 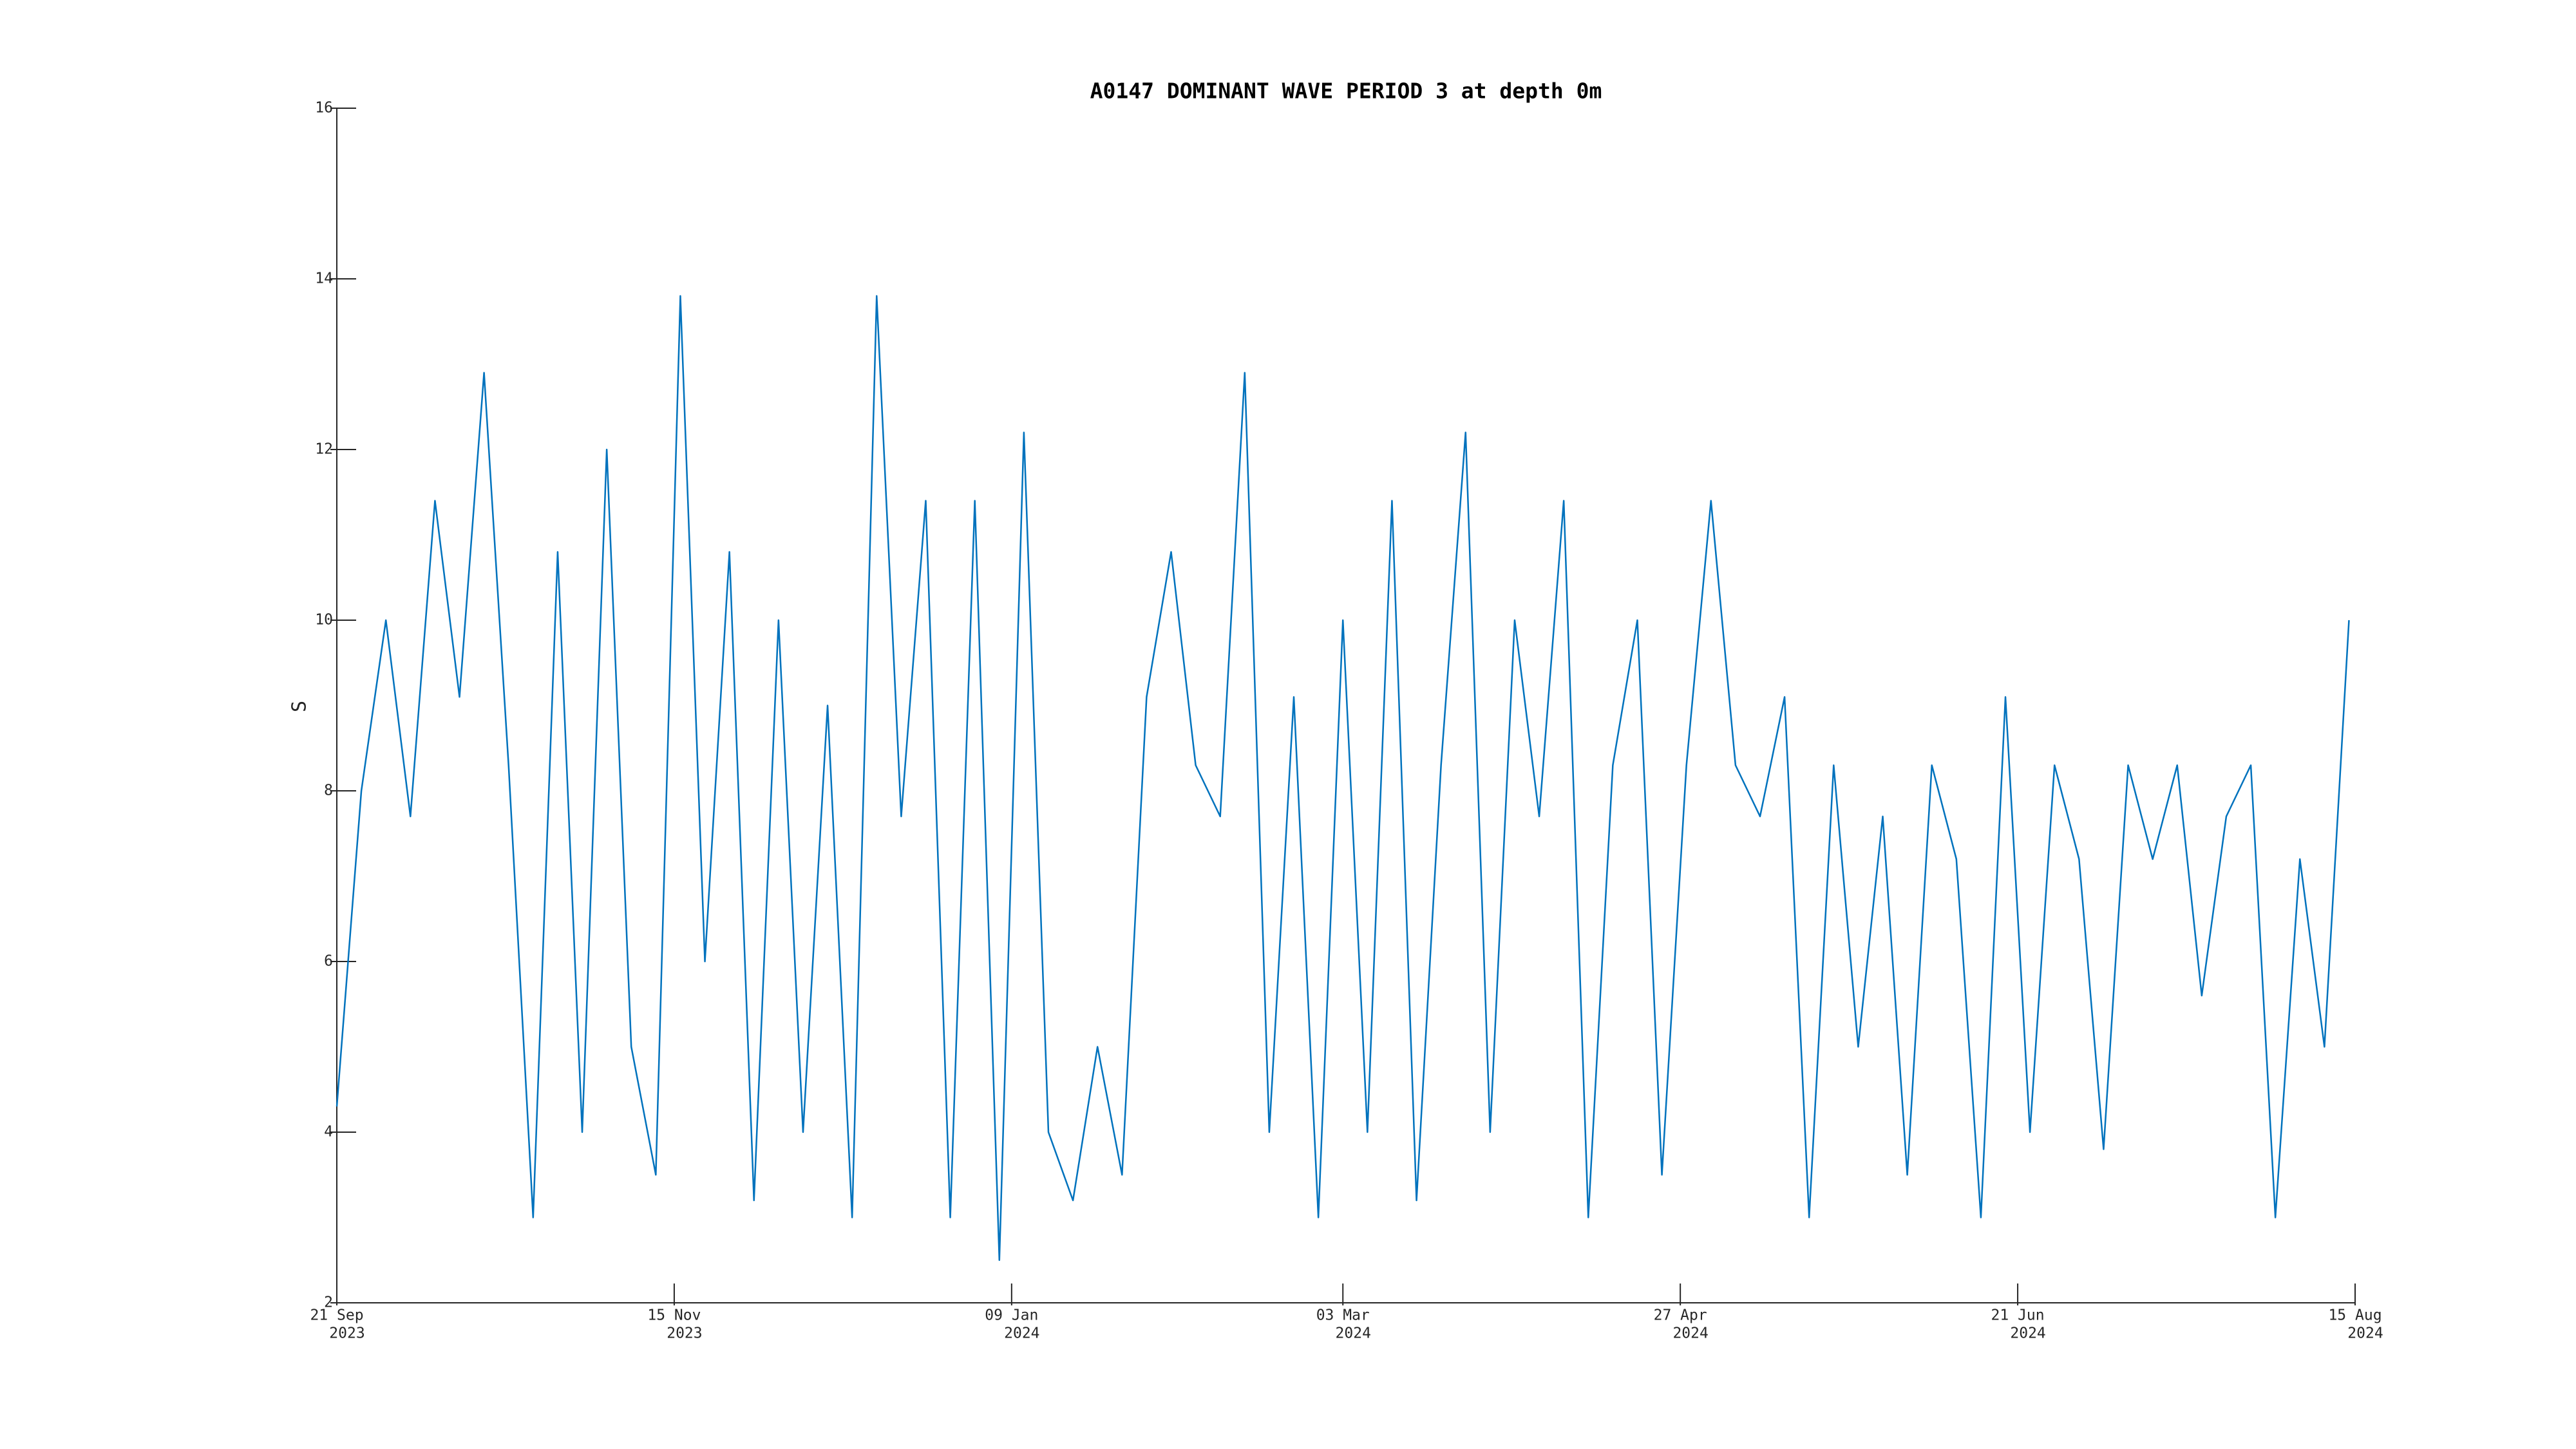 I want to click on y-tick-label: 6, so click(x=328, y=962).